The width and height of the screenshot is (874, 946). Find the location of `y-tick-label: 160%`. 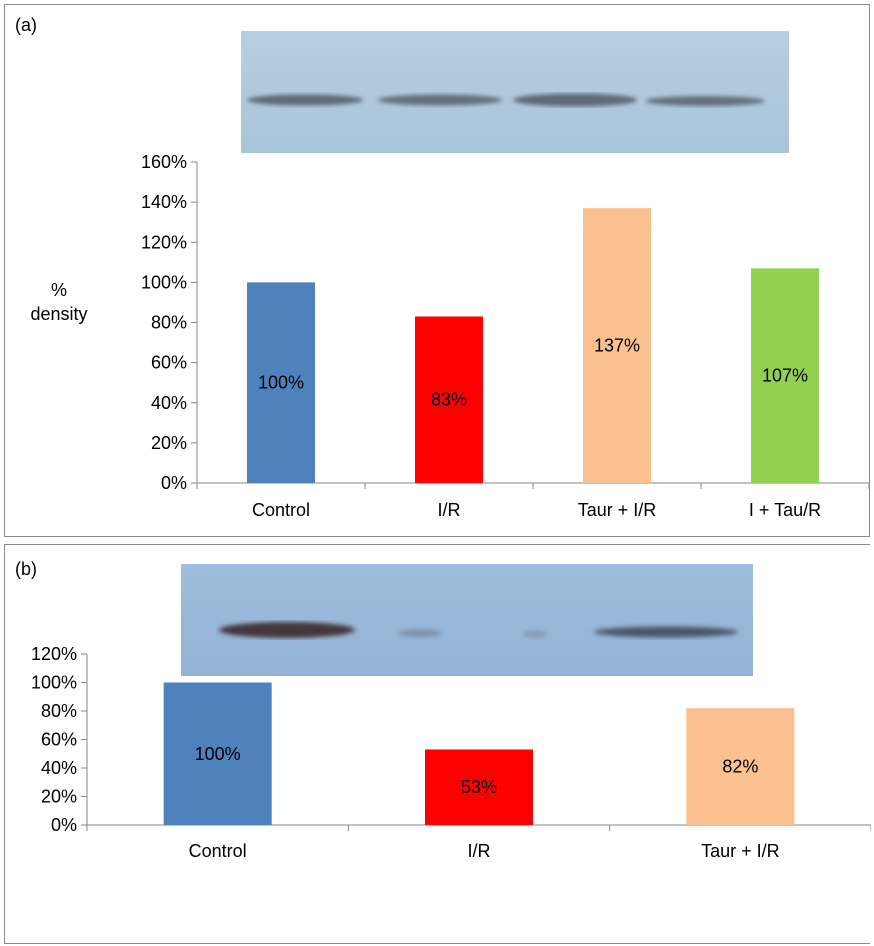

y-tick-label: 160% is located at coordinates (164, 162).